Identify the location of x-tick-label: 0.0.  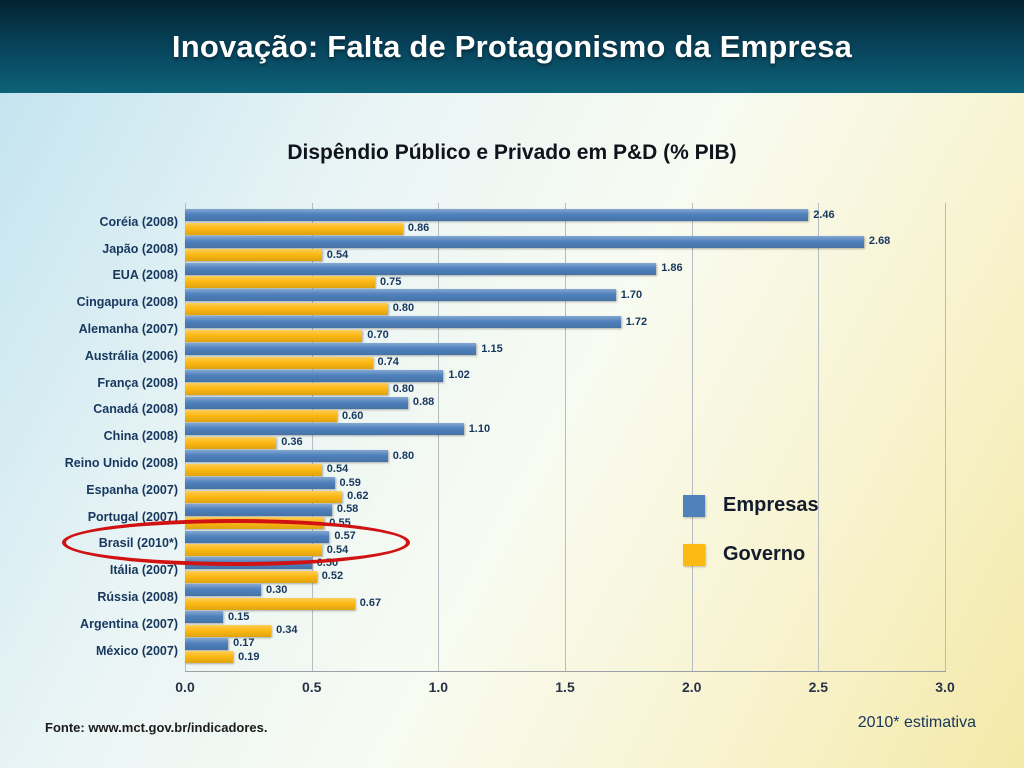
(185, 687).